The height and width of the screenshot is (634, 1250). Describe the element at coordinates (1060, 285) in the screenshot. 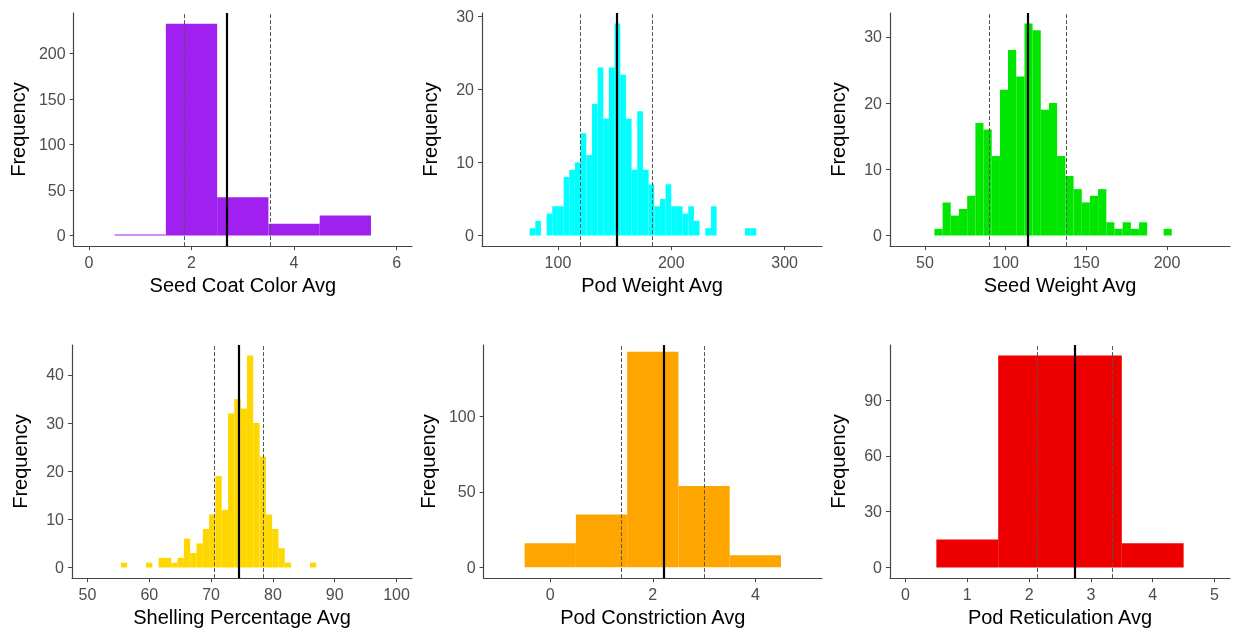

I see `x-axis-title: Seed Weight Avg` at that location.